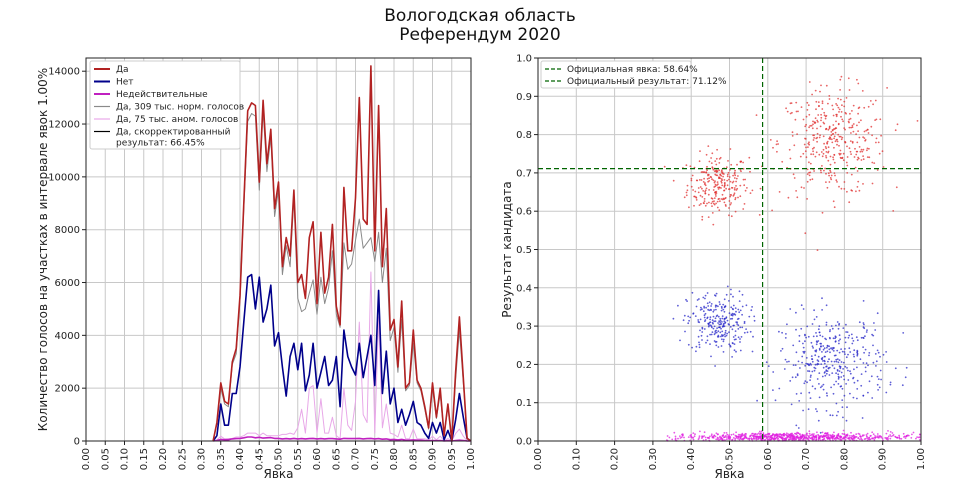 The height and width of the screenshot is (480, 960). What do you see at coordinates (524, 173) in the screenshot?
I see `right-ytick-label: 0.7` at bounding box center [524, 173].